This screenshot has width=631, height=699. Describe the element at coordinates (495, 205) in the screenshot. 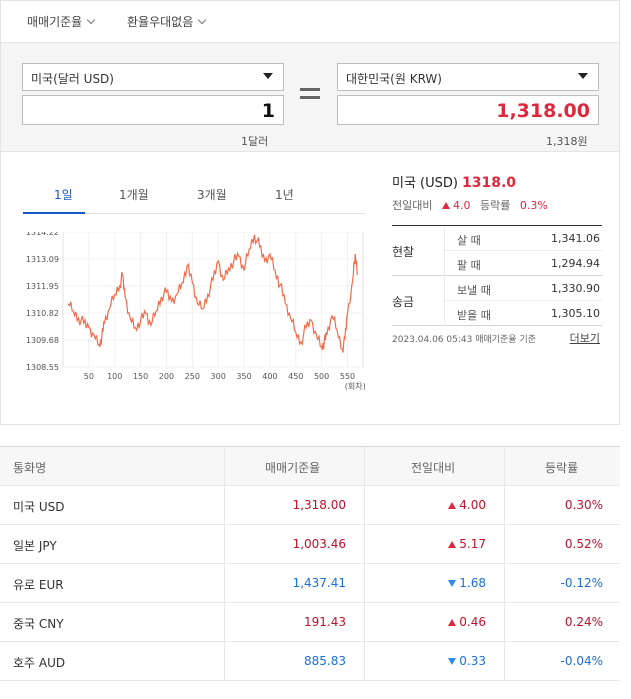

I see `pct-label: 등락률` at that location.